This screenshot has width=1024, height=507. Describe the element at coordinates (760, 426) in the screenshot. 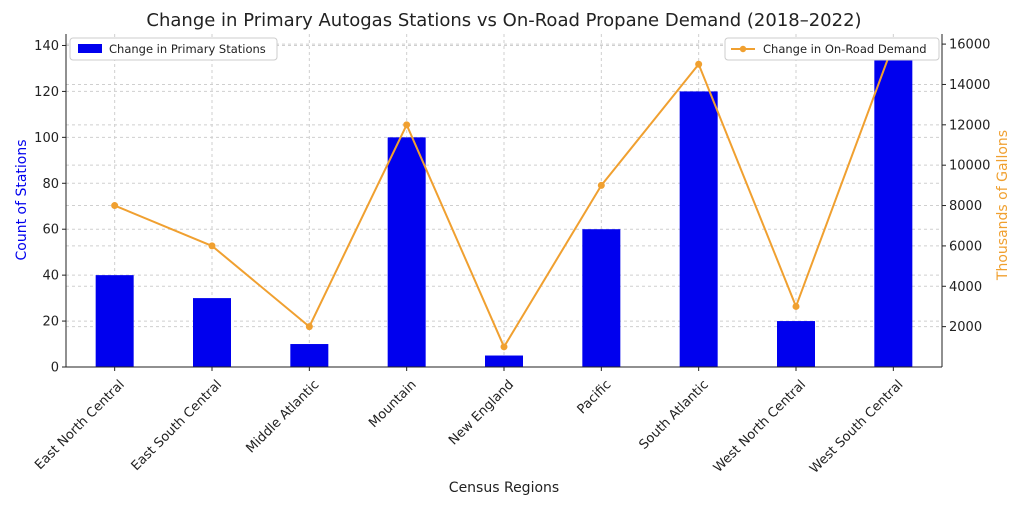

I see `x-tick-label-7: West North Central` at that location.